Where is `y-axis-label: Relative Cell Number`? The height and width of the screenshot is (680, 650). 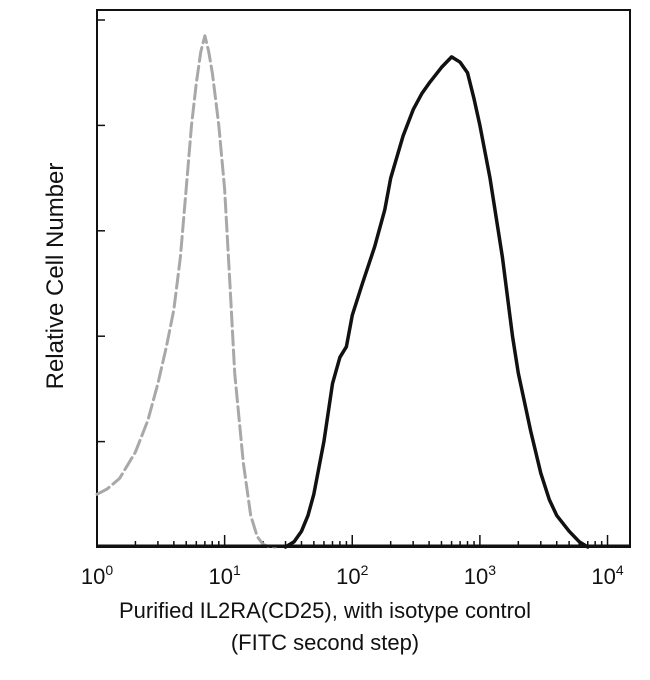
y-axis-label: Relative Cell Number is located at coordinates (55, 276).